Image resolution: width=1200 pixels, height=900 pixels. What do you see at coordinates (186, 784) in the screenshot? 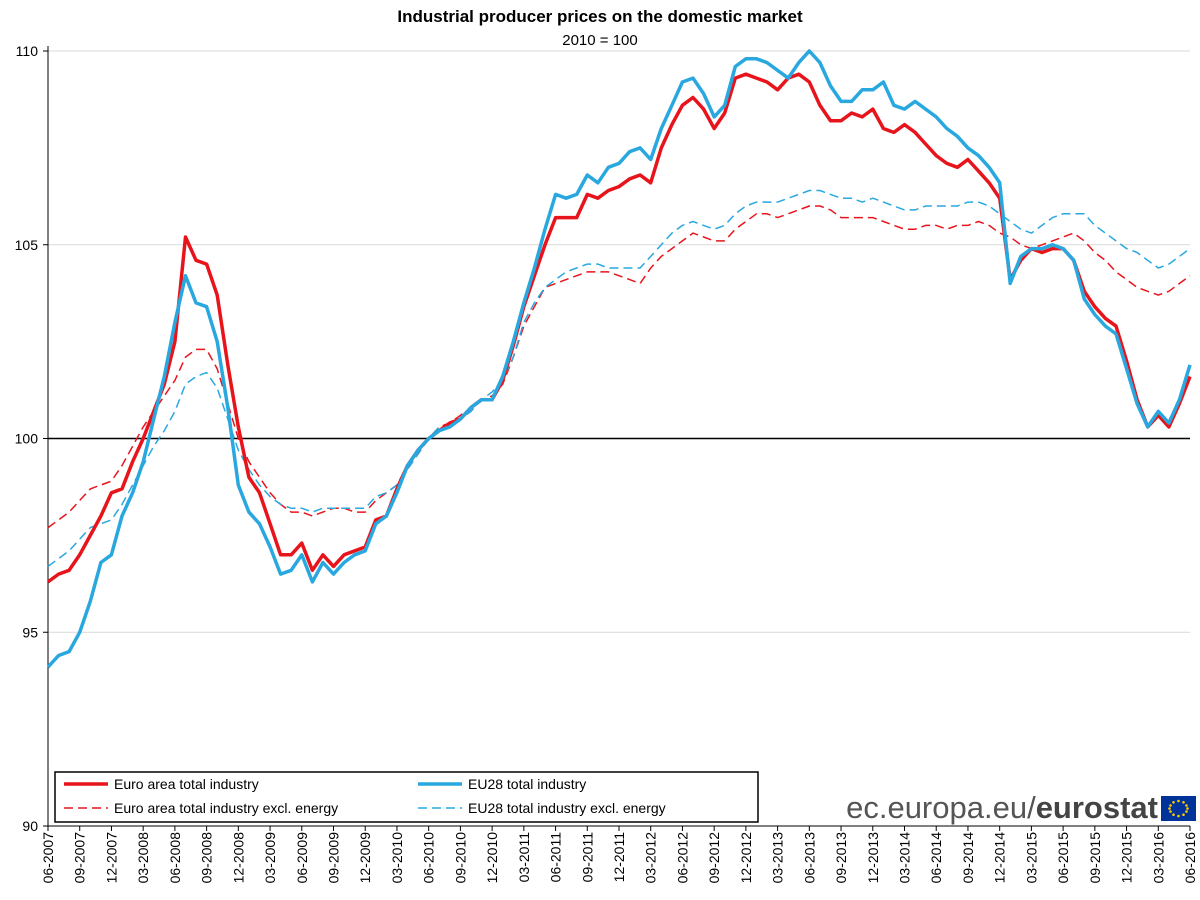
I see `legend-label: Euro area total industry` at bounding box center [186, 784].